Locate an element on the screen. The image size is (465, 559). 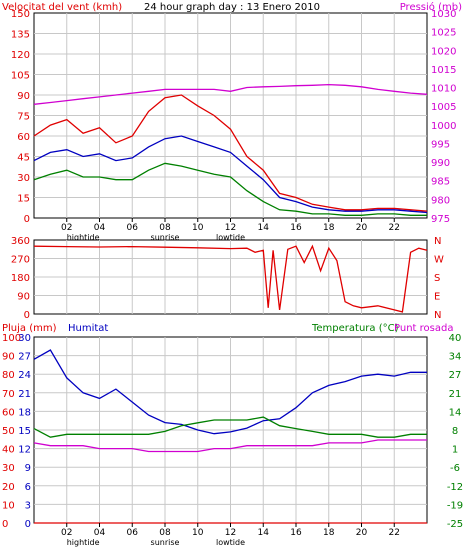
temperature-xtick-label: 04 is located at coordinates (100, 533).